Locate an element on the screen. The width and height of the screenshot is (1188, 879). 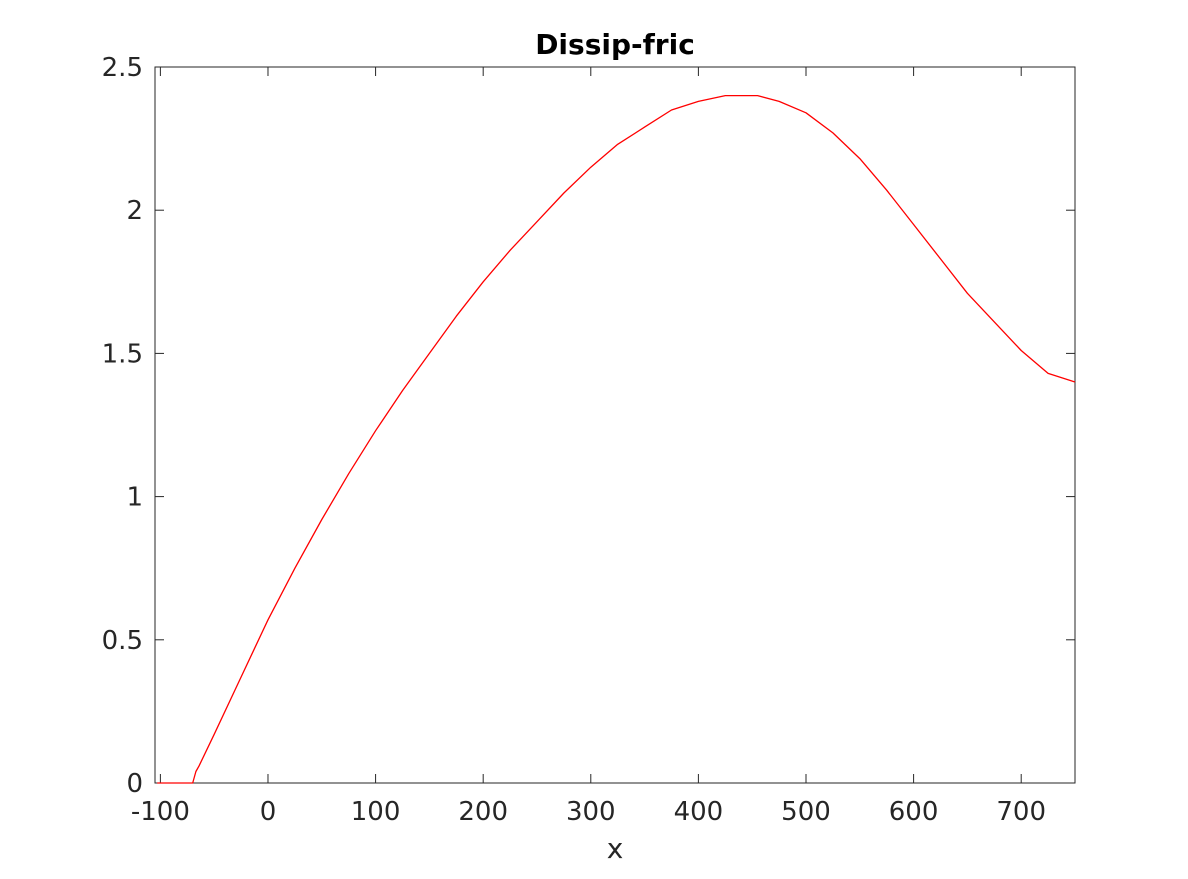
x-tick-label: 500 is located at coordinates (806, 812).